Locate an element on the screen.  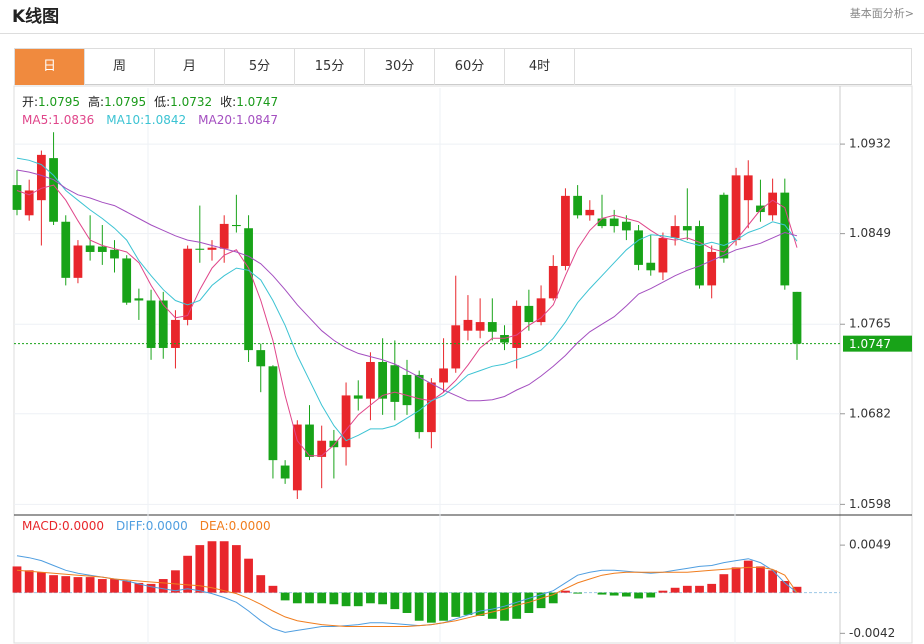
legend-name: MACD: is located at coordinates (42, 526).